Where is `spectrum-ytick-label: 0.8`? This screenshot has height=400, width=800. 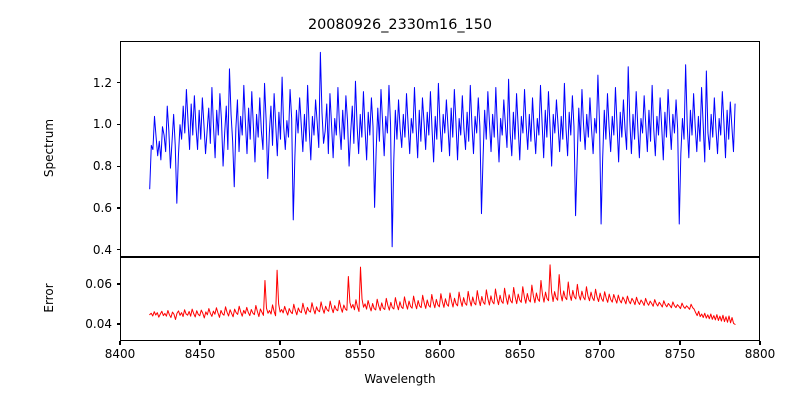
spectrum-ytick-label: 0.8 is located at coordinates (102, 166).